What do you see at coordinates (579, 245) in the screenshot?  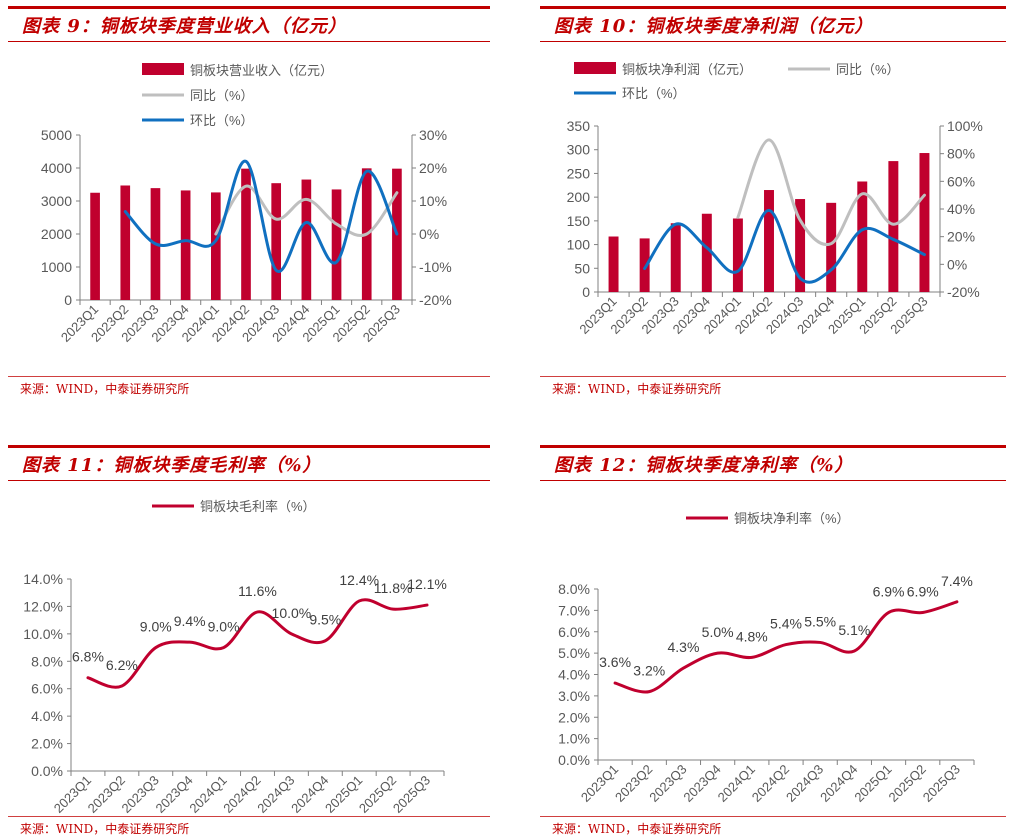 I see `y-tick-label: 100` at bounding box center [579, 245].